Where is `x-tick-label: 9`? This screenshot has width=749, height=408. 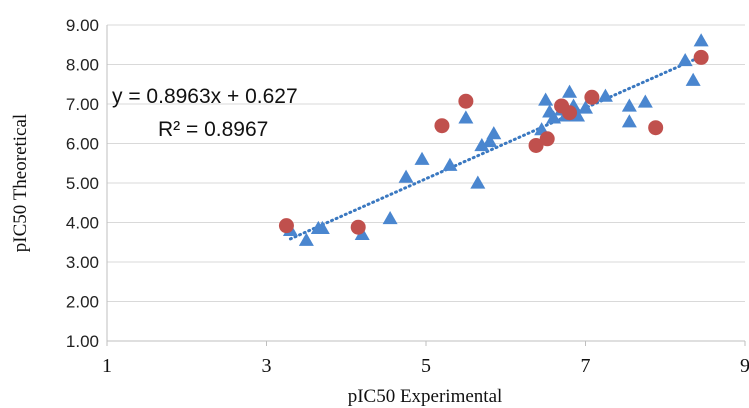
x-tick-label: 9 is located at coordinates (744, 366).